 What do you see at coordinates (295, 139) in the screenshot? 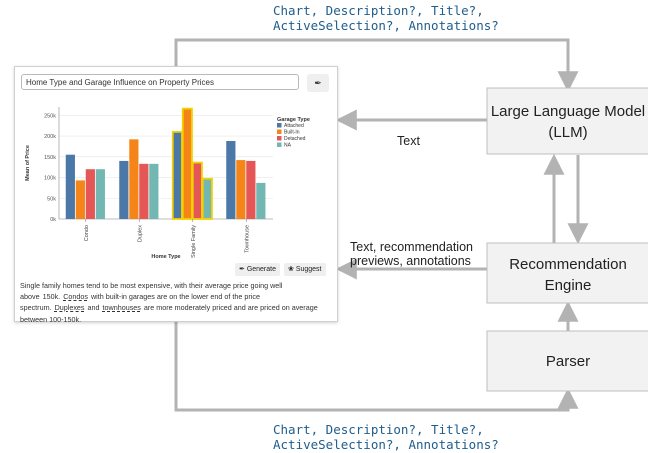
I see `legend-label: Detached` at bounding box center [295, 139].